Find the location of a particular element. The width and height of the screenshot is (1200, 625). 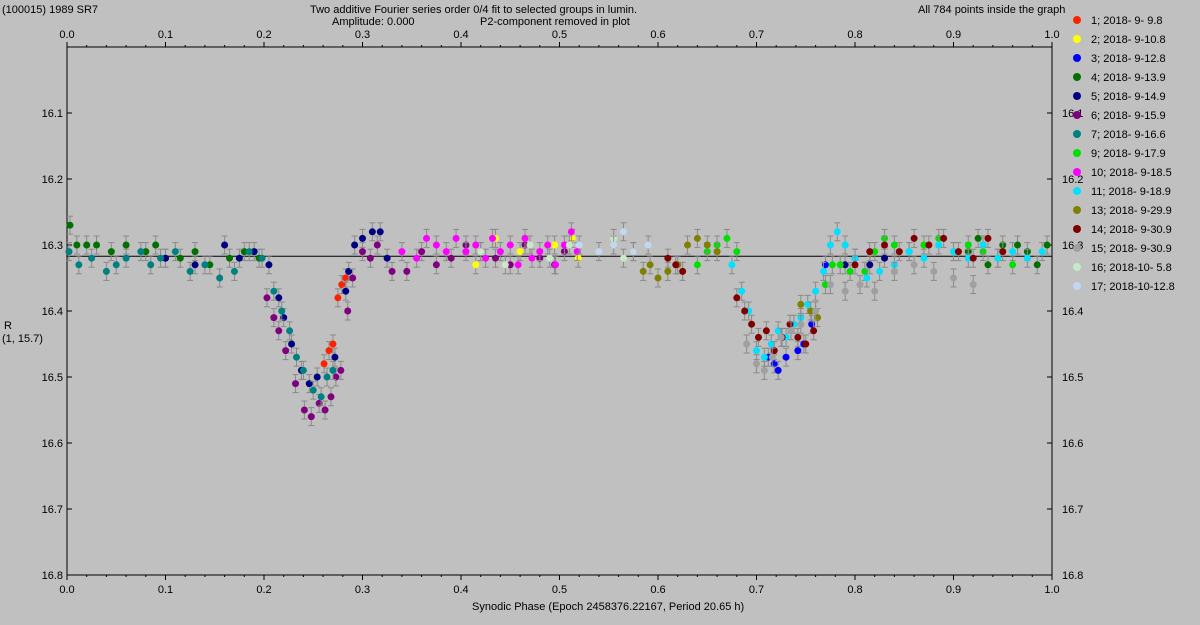

legend-item: 7; 2018- 9-16.6 is located at coordinates (1122, 135).